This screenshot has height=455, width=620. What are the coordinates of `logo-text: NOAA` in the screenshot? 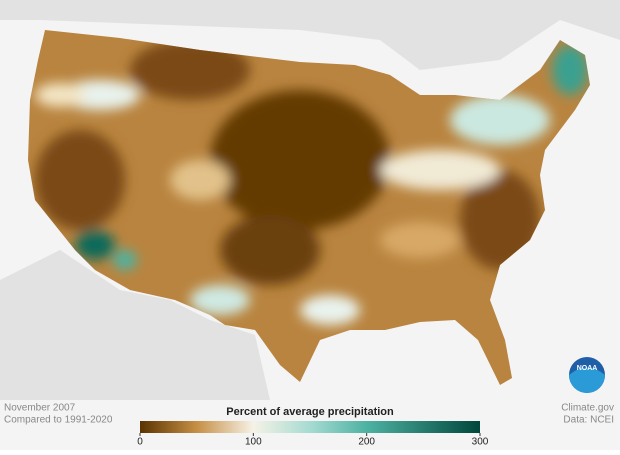 It's located at (587, 368).